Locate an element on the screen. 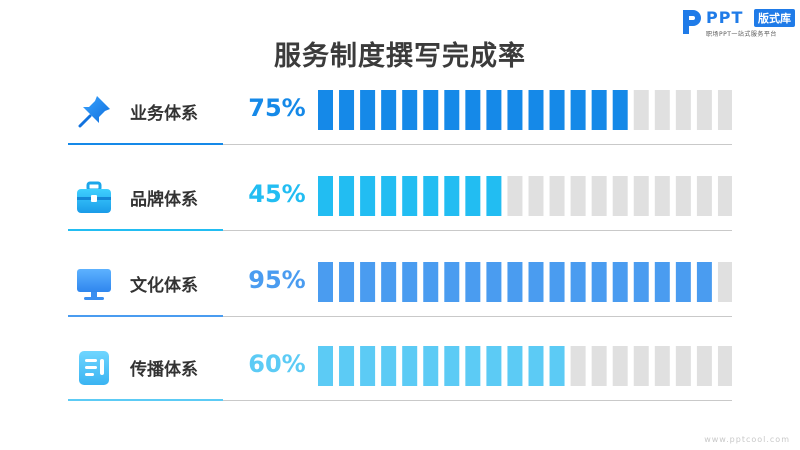  chart-row-business: 业务体系 75% is located at coordinates (400, 113).